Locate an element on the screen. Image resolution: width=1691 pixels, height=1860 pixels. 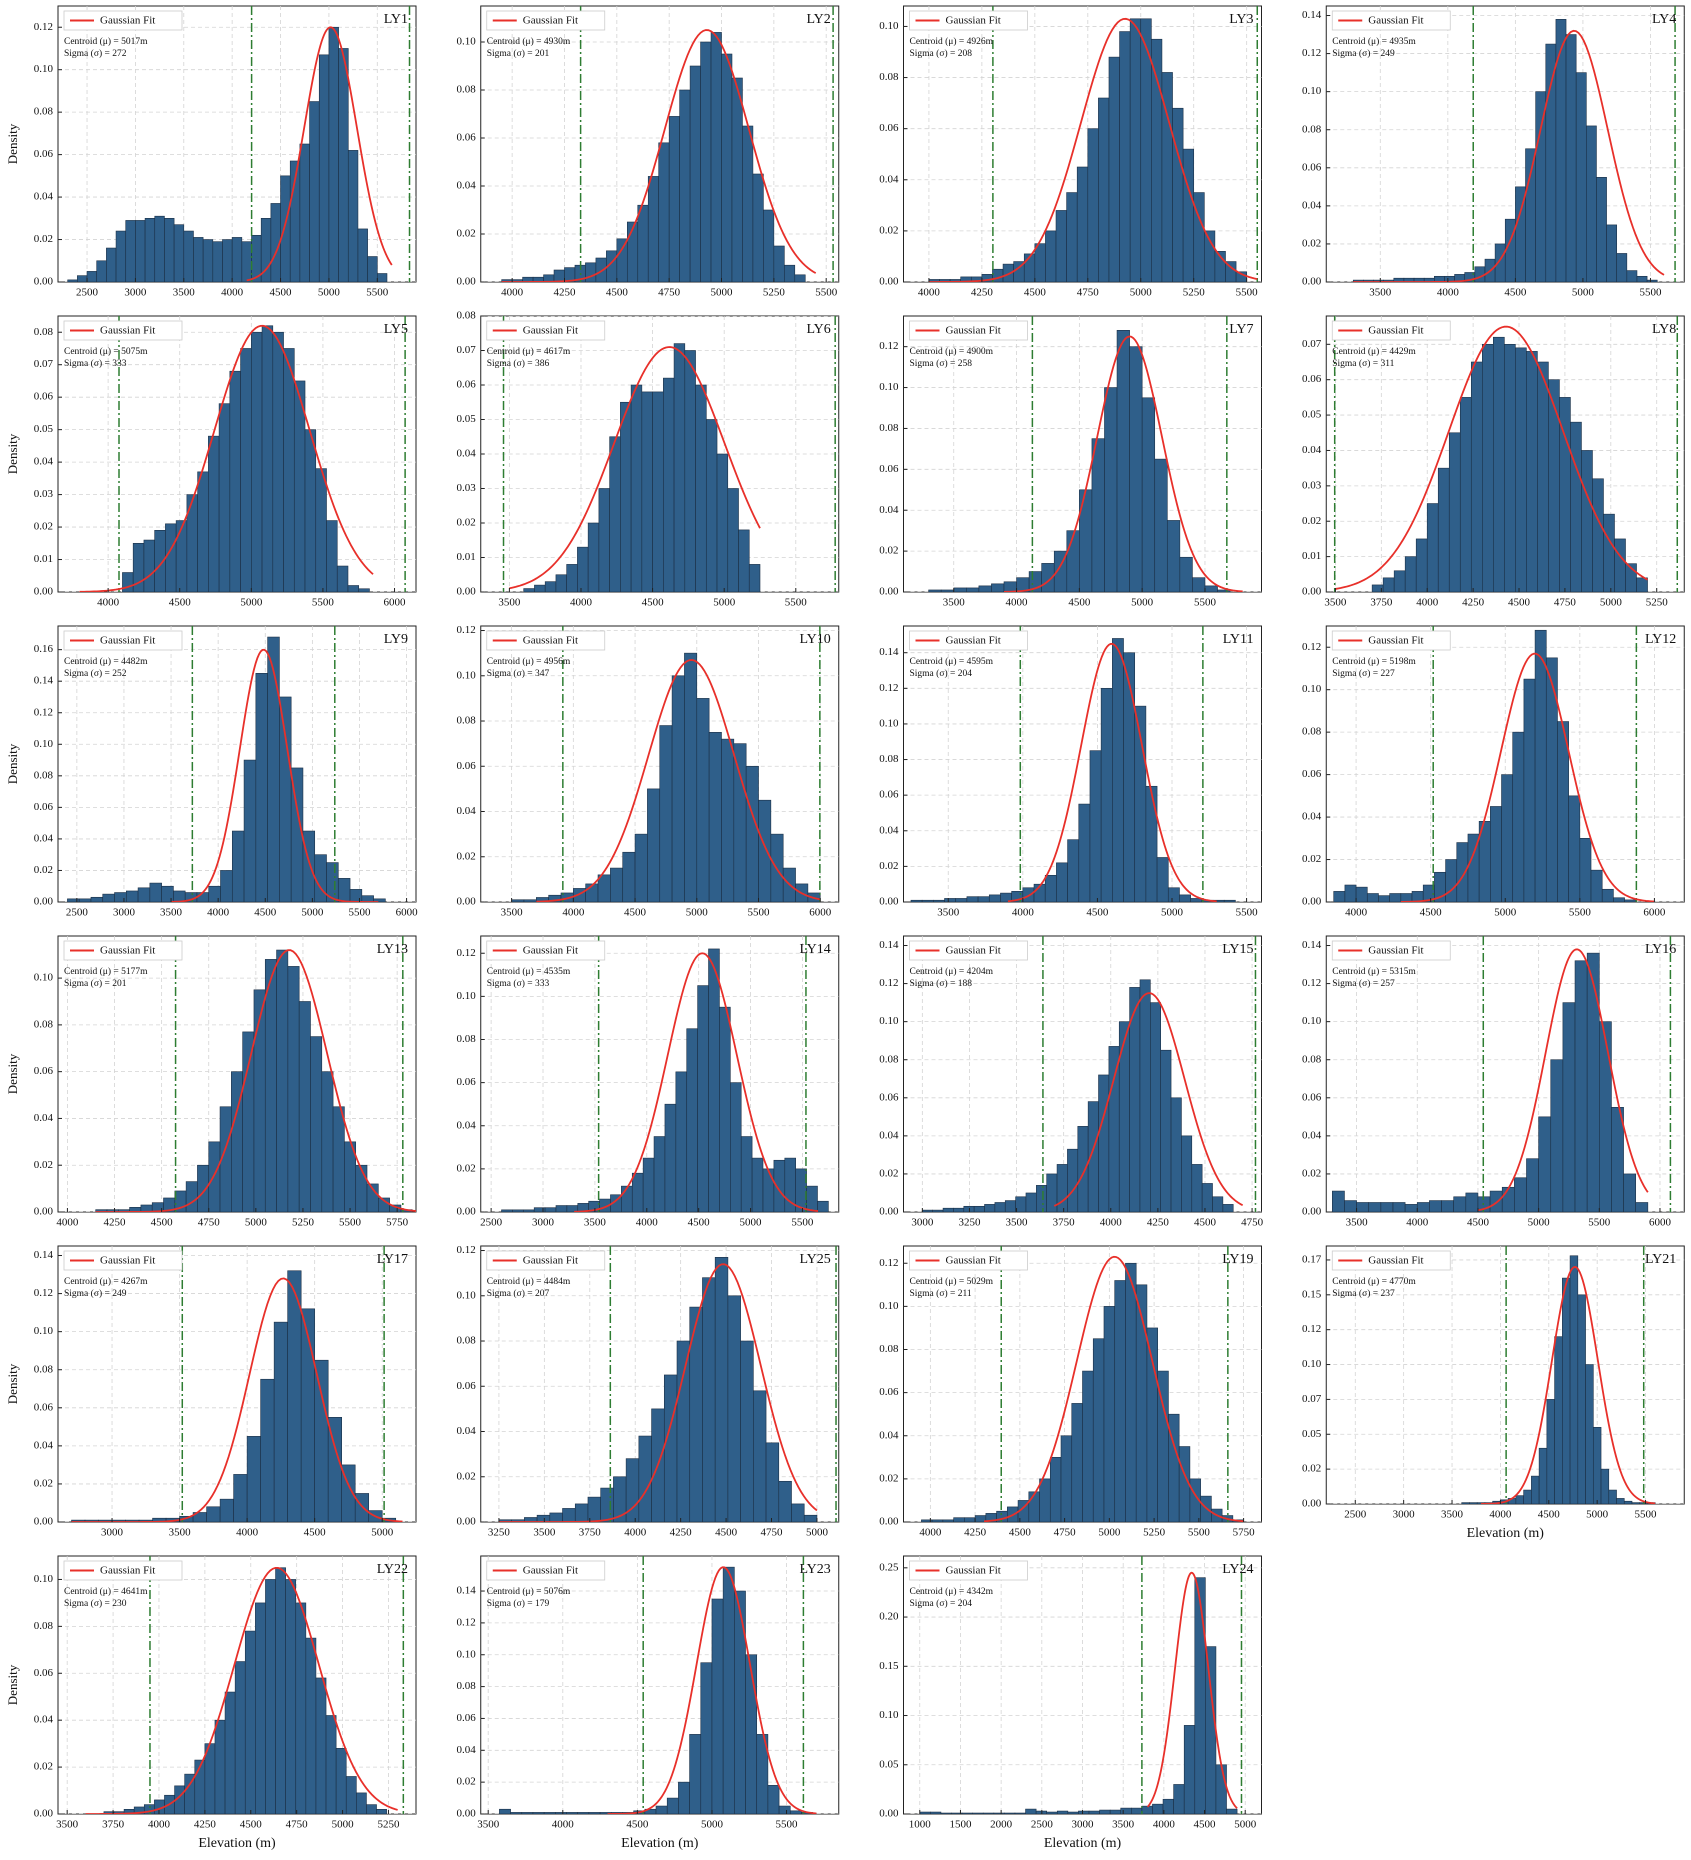
annotation: Centroid (μ) = 4429m is located at coordinates (1374, 351).